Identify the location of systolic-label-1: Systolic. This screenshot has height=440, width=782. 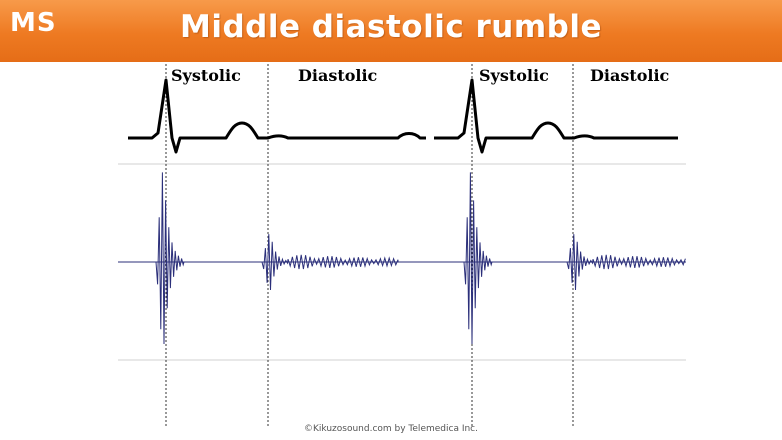
(206, 75).